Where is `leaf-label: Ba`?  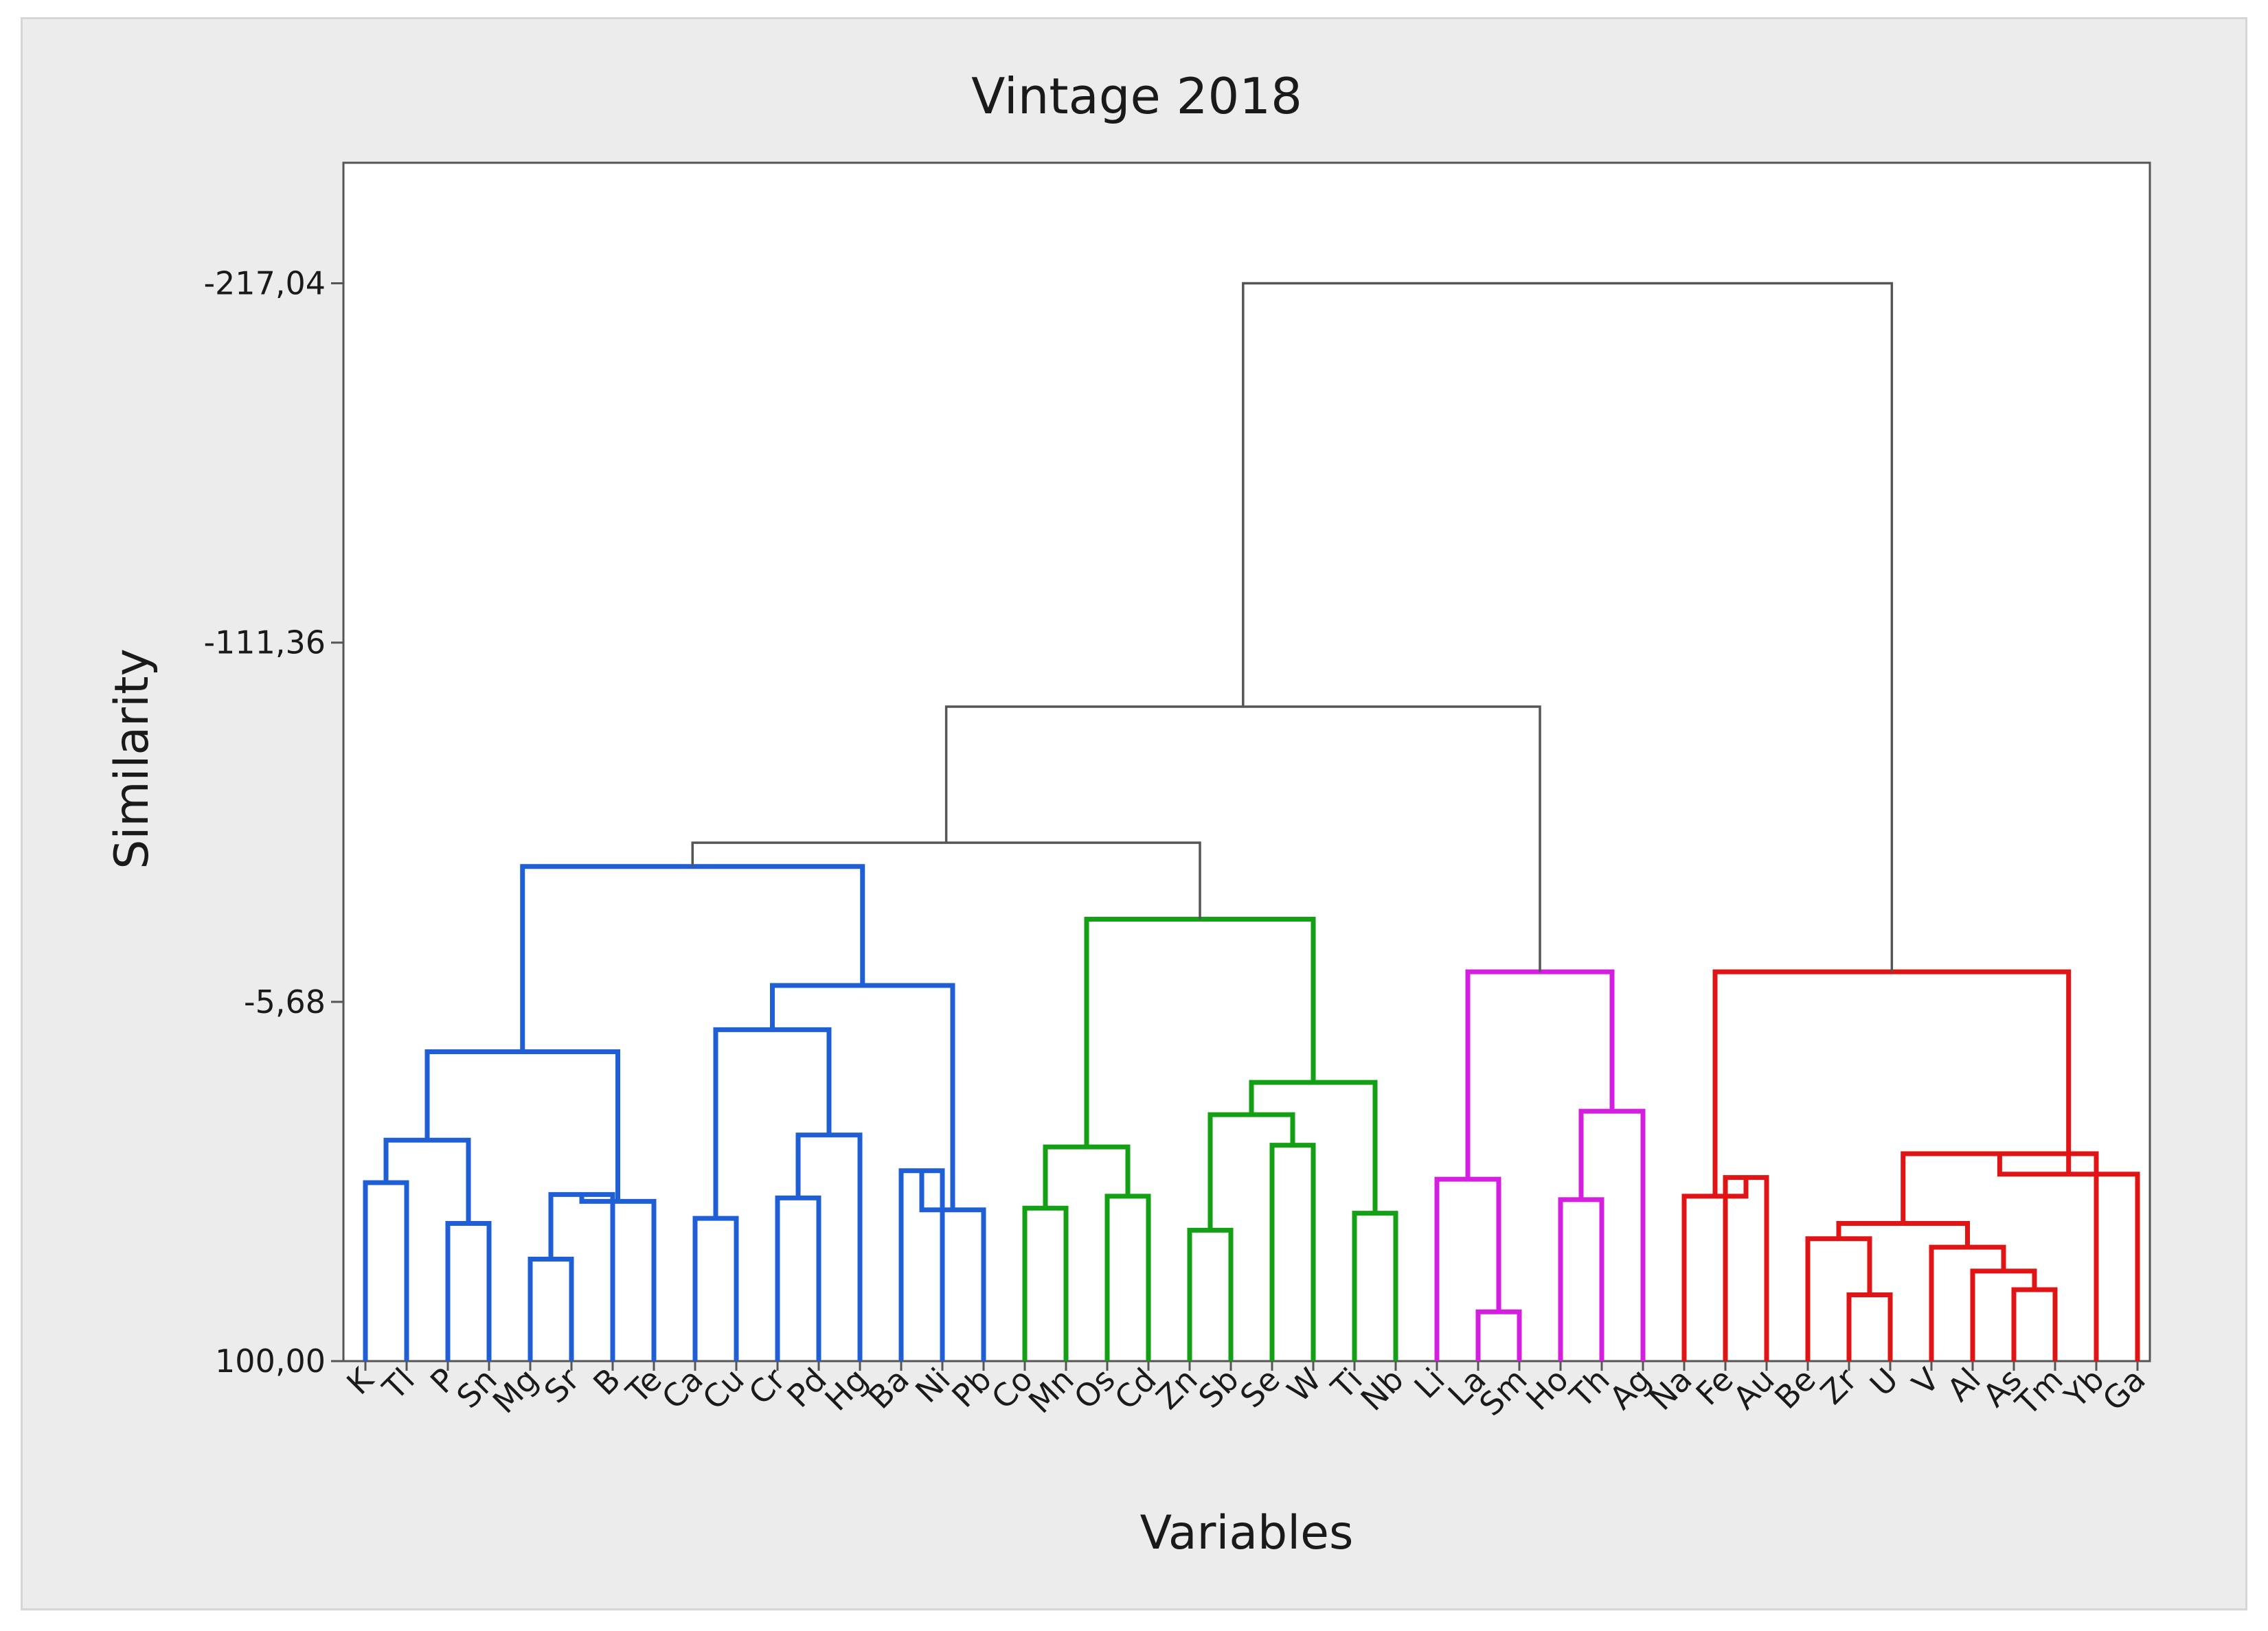
leaf-label: Ba is located at coordinates (889, 1389).